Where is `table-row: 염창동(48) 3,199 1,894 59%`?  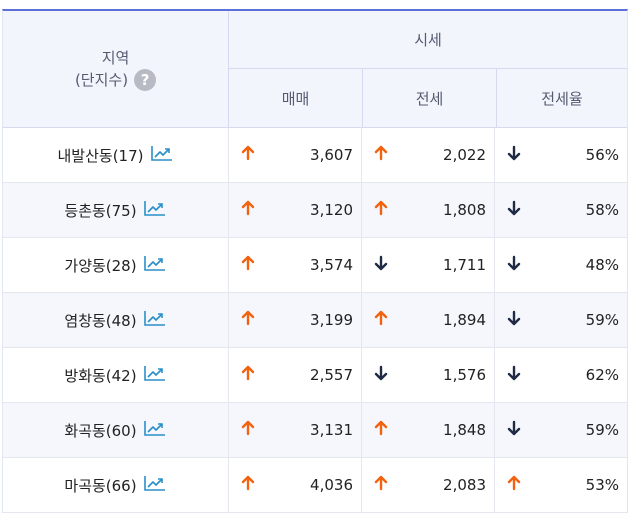 table-row: 염창동(48) 3,199 1,894 59% is located at coordinates (315, 320).